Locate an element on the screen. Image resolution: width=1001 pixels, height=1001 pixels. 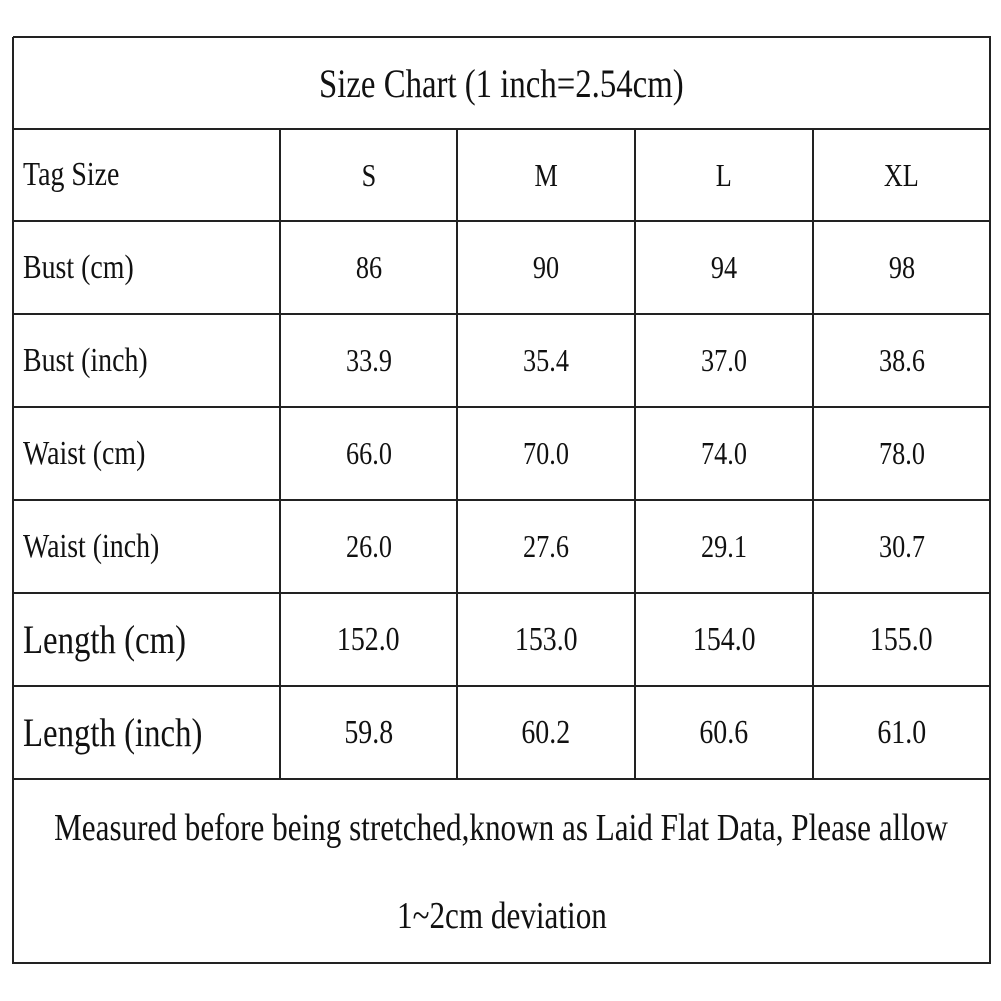
table-cell: M is located at coordinates (546, 175).